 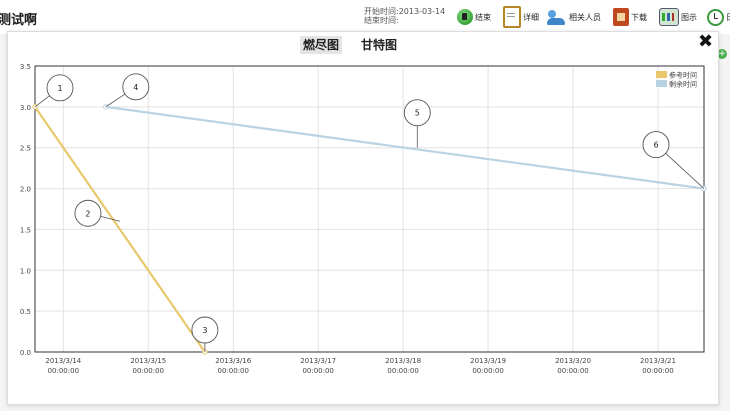 I want to click on people-button-label: 相关人员, so click(x=585, y=17).